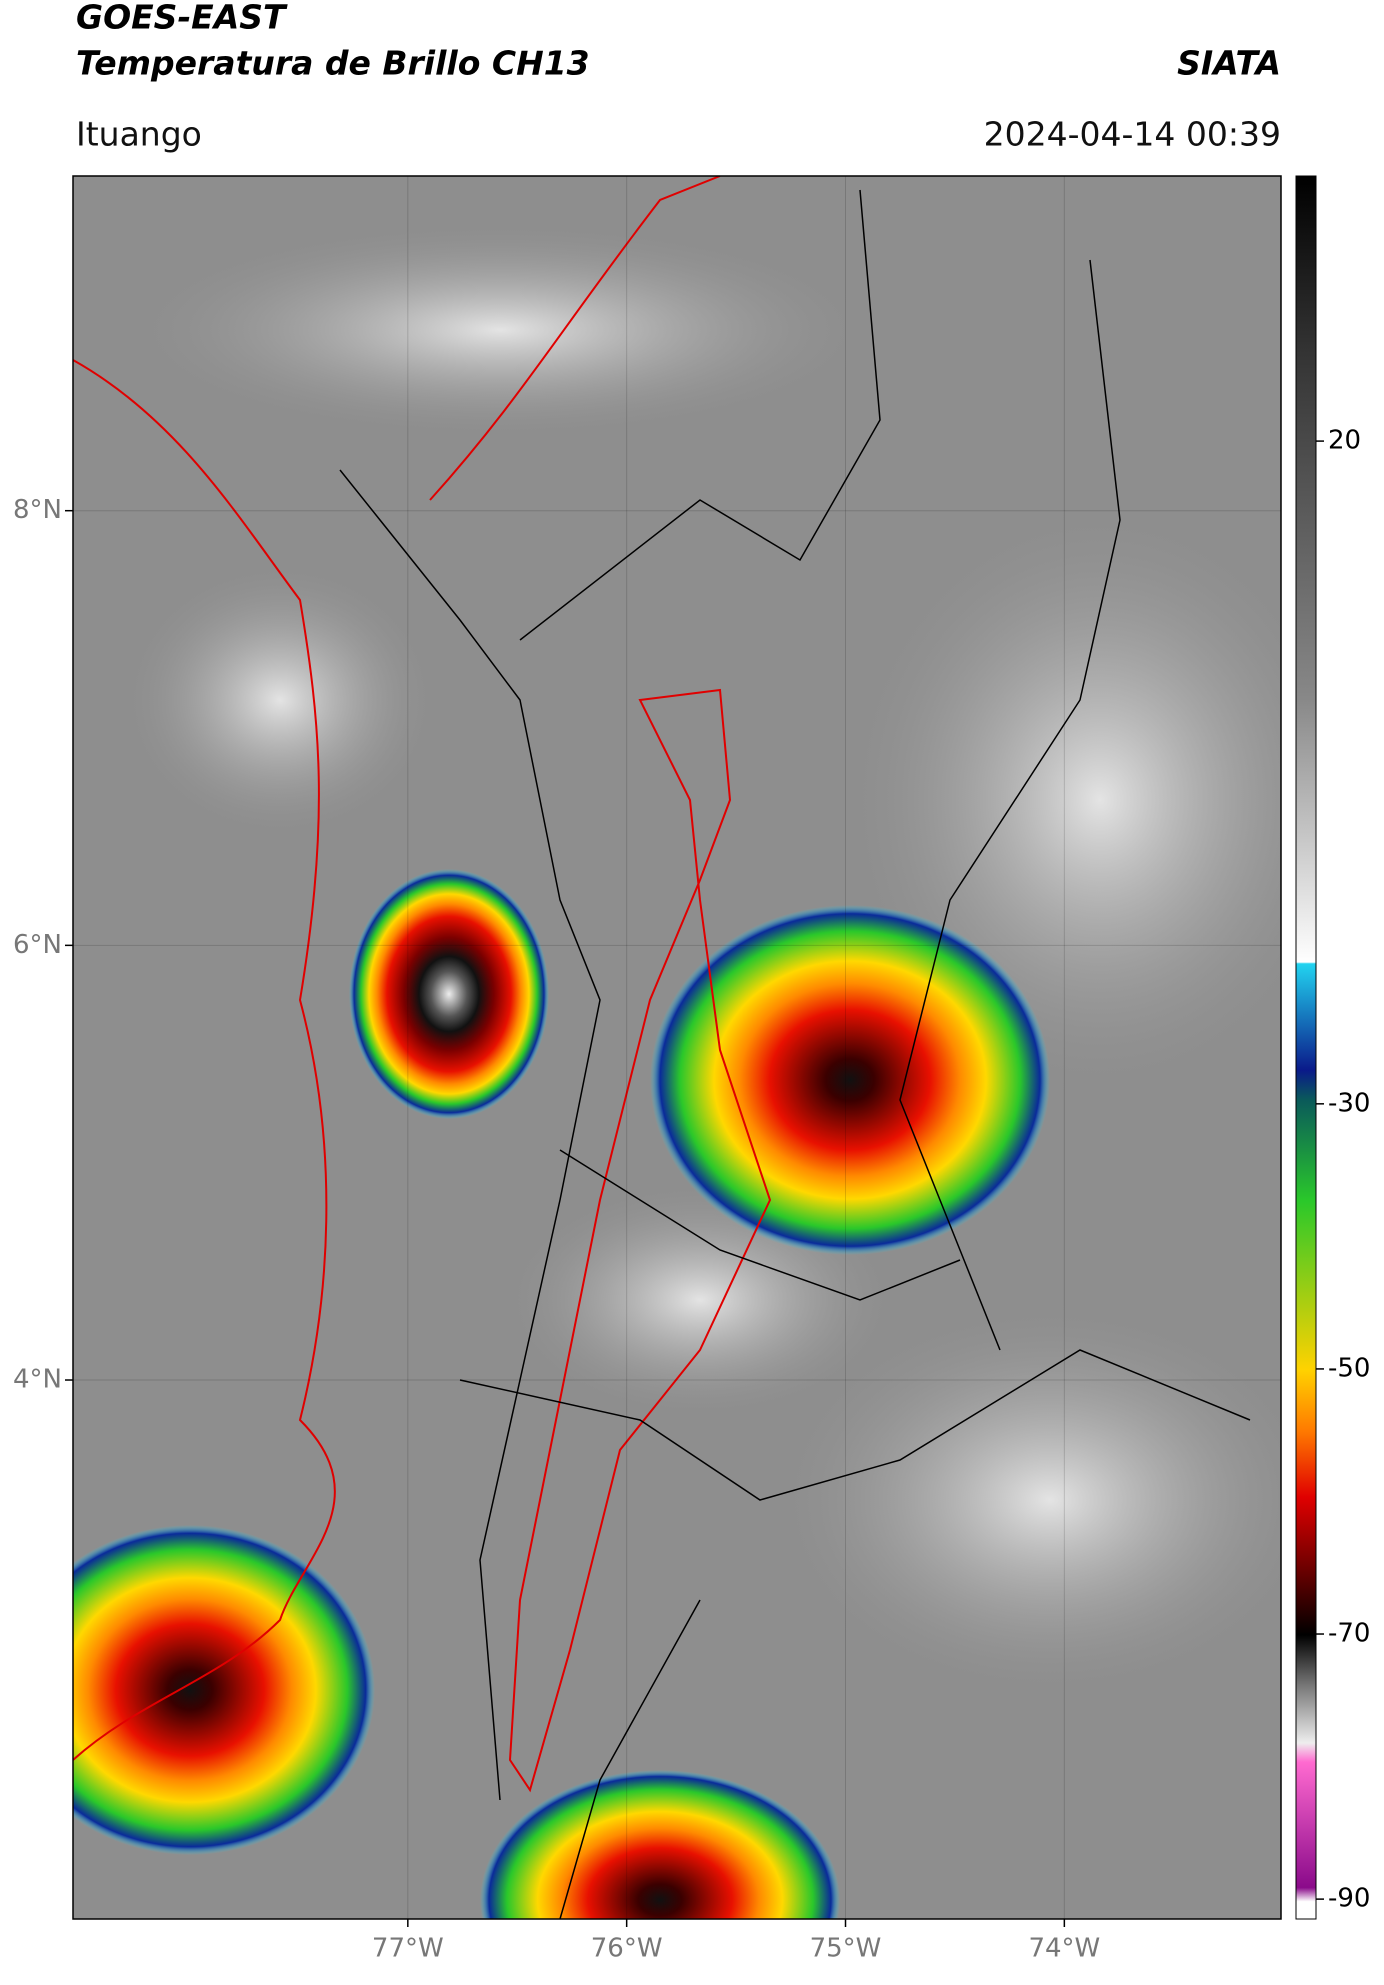 The height and width of the screenshot is (1985, 1384). Describe the element at coordinates (37, 510) in the screenshot. I see `lat-tick-label: 8°N` at that location.